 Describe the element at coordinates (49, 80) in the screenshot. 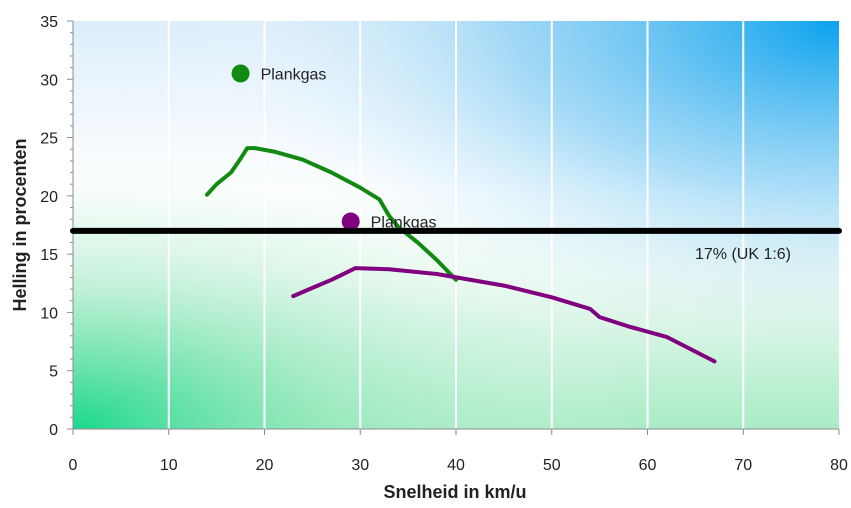

I see `y-tick-label: 30` at that location.